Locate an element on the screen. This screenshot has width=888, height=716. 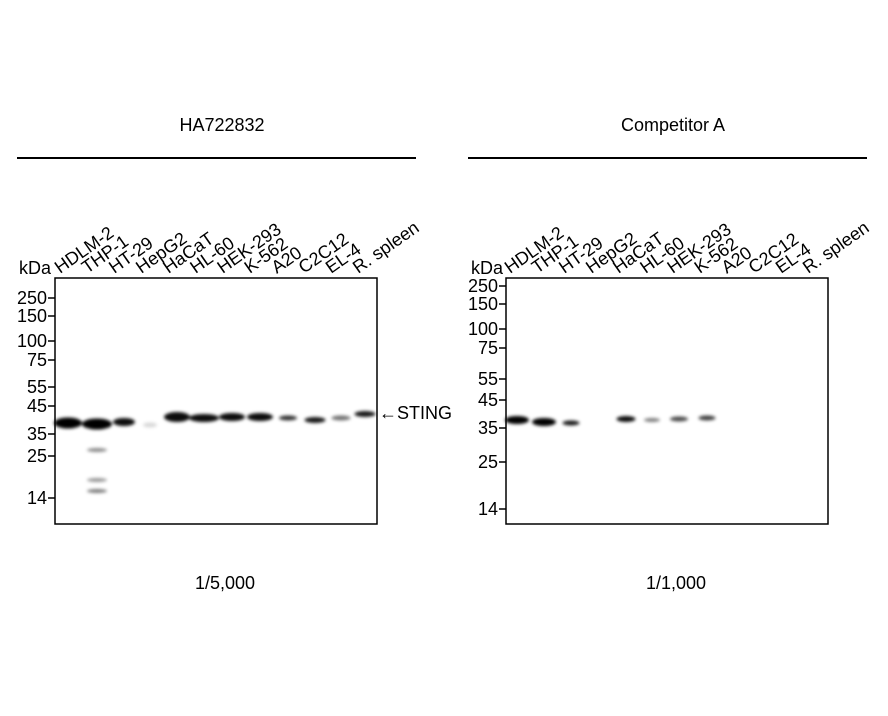
dilution: 1/5,000 is located at coordinates (225, 583).